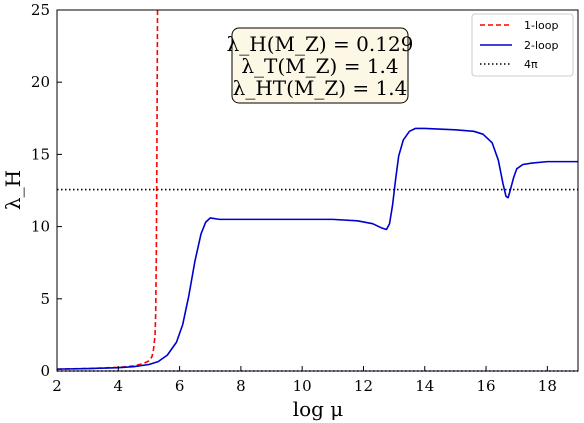  I want to click on x-tick-label: 6, so click(180, 386).